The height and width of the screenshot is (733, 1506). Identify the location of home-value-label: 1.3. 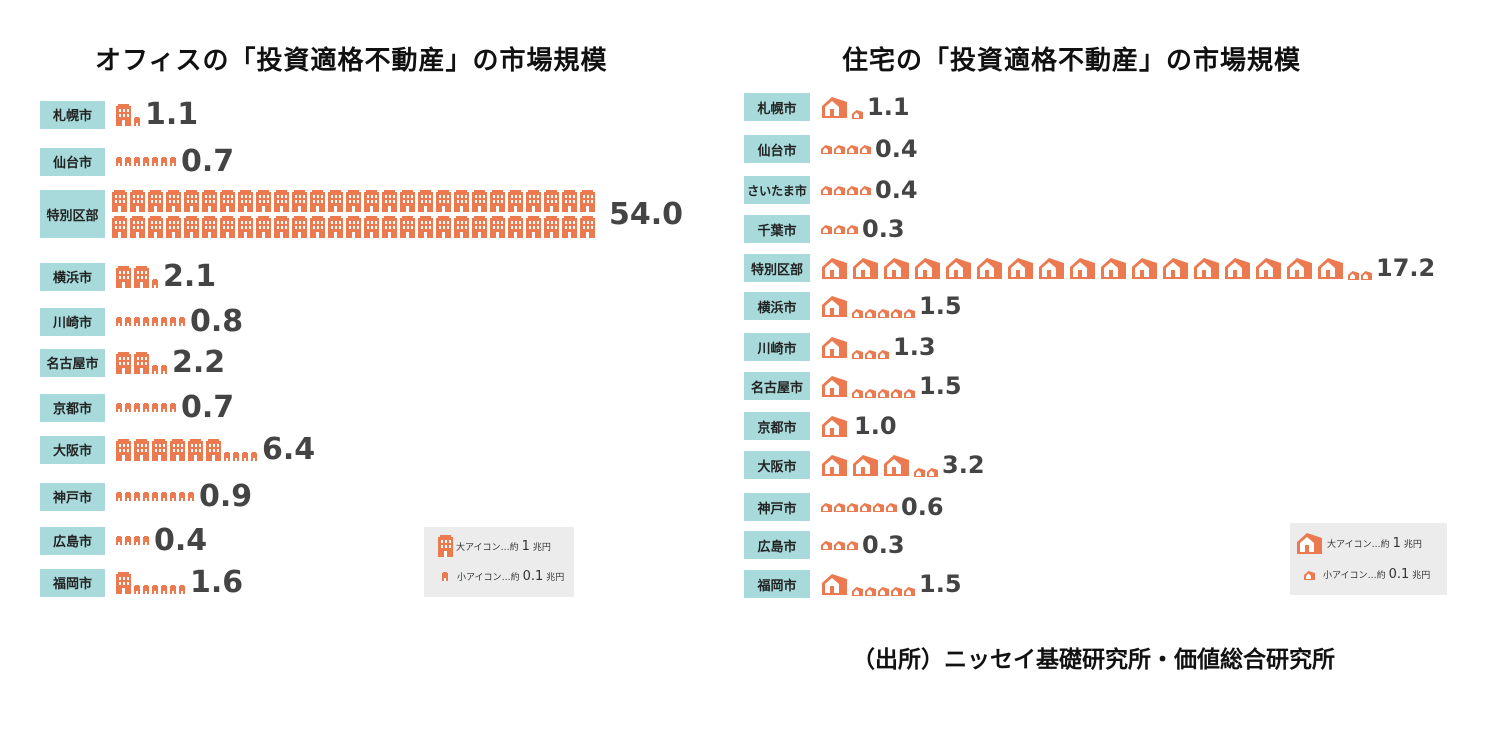
(914, 347).